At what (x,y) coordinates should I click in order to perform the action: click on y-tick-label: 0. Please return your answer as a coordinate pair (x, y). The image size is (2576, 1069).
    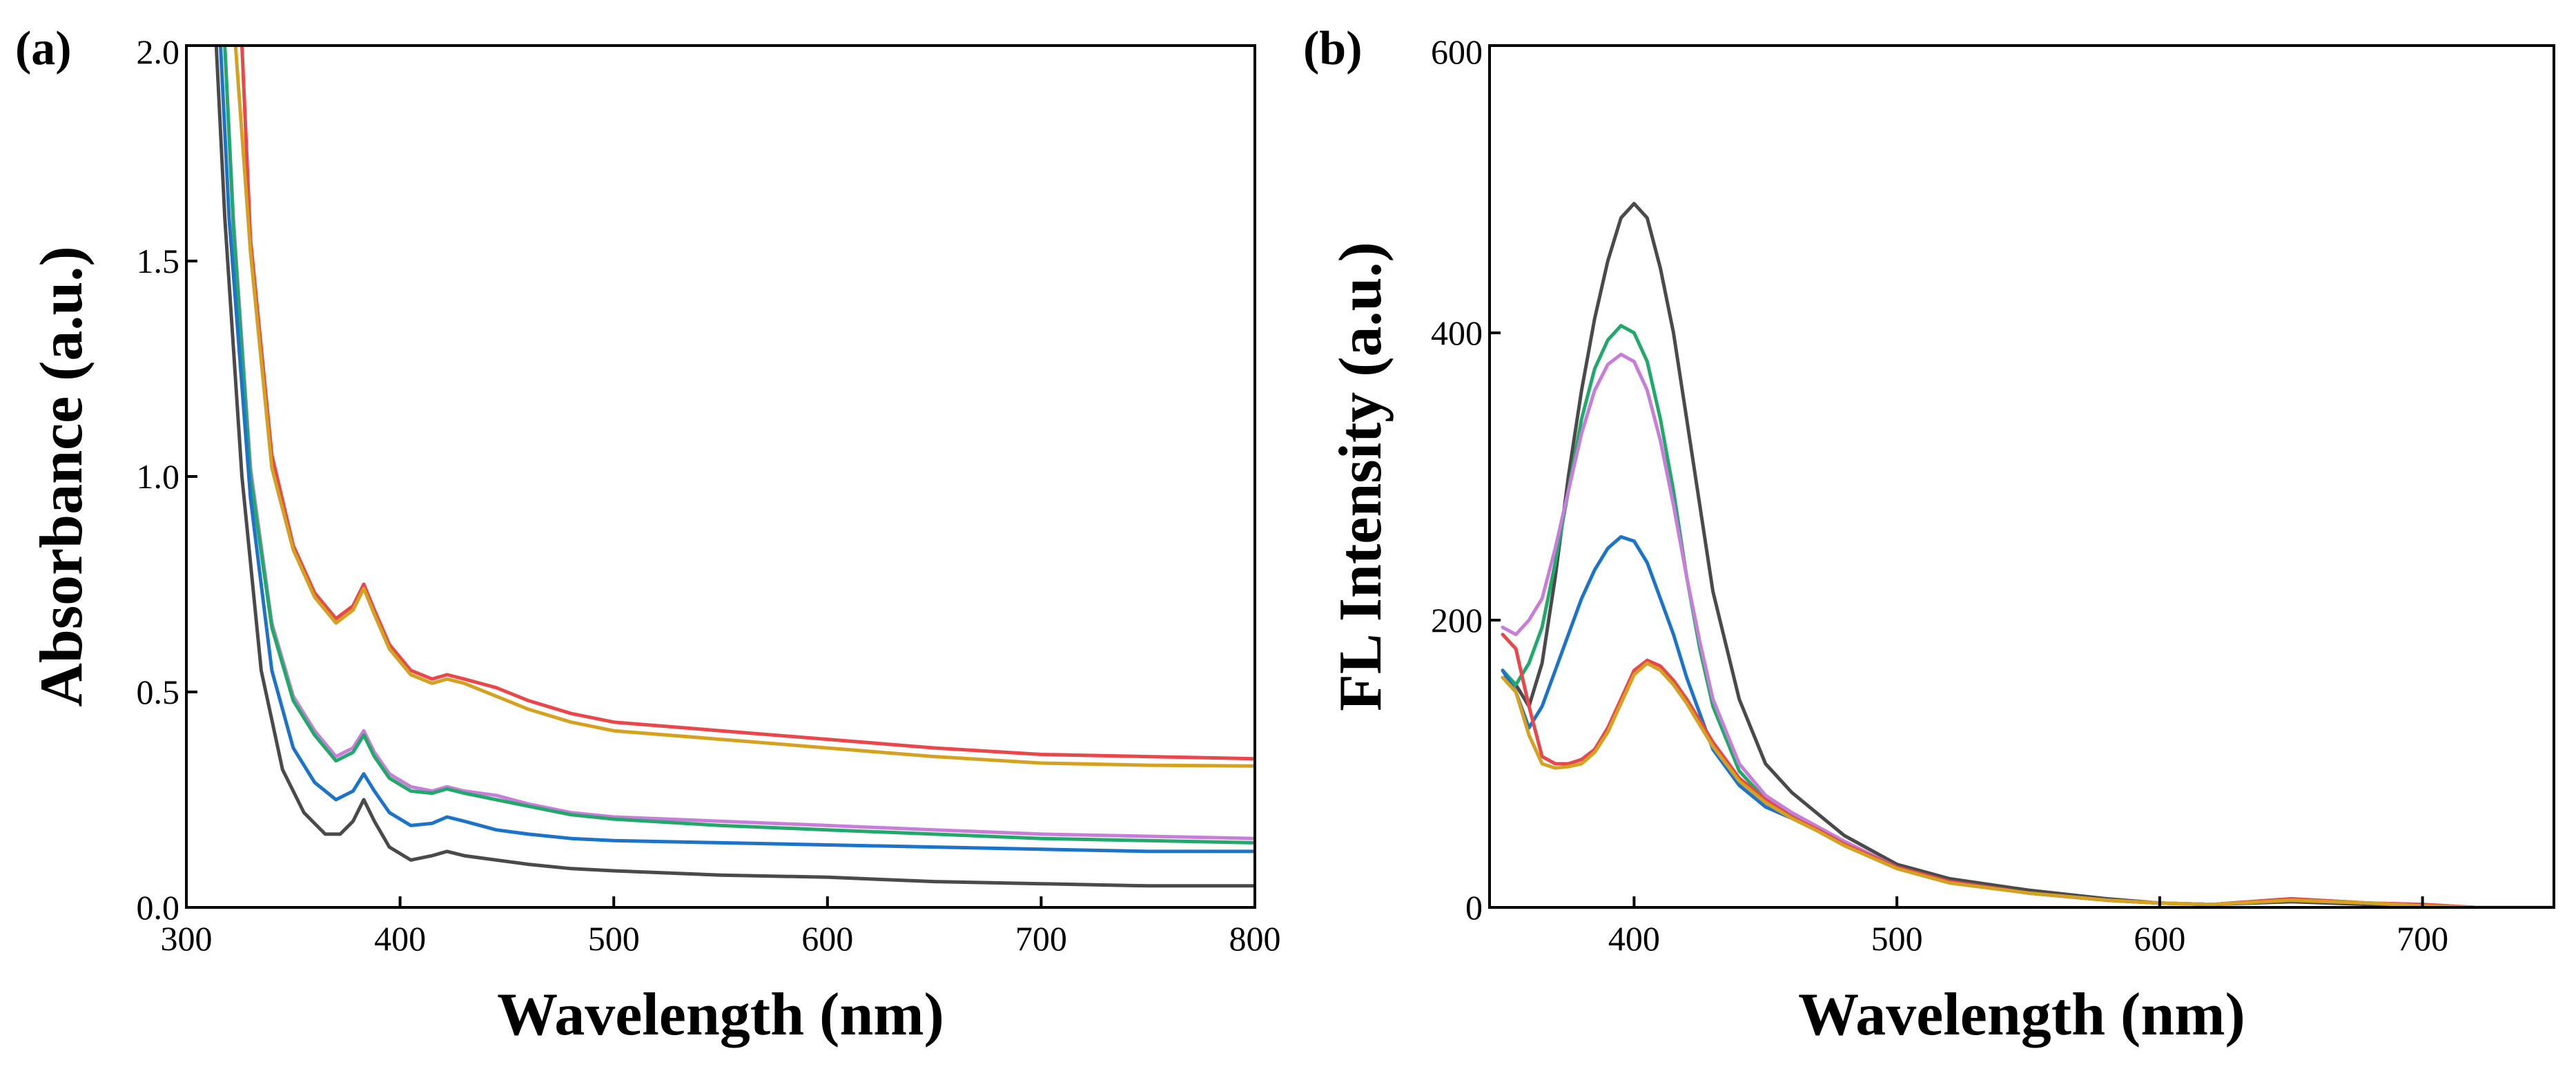
    Looking at the image, I should click on (1474, 908).